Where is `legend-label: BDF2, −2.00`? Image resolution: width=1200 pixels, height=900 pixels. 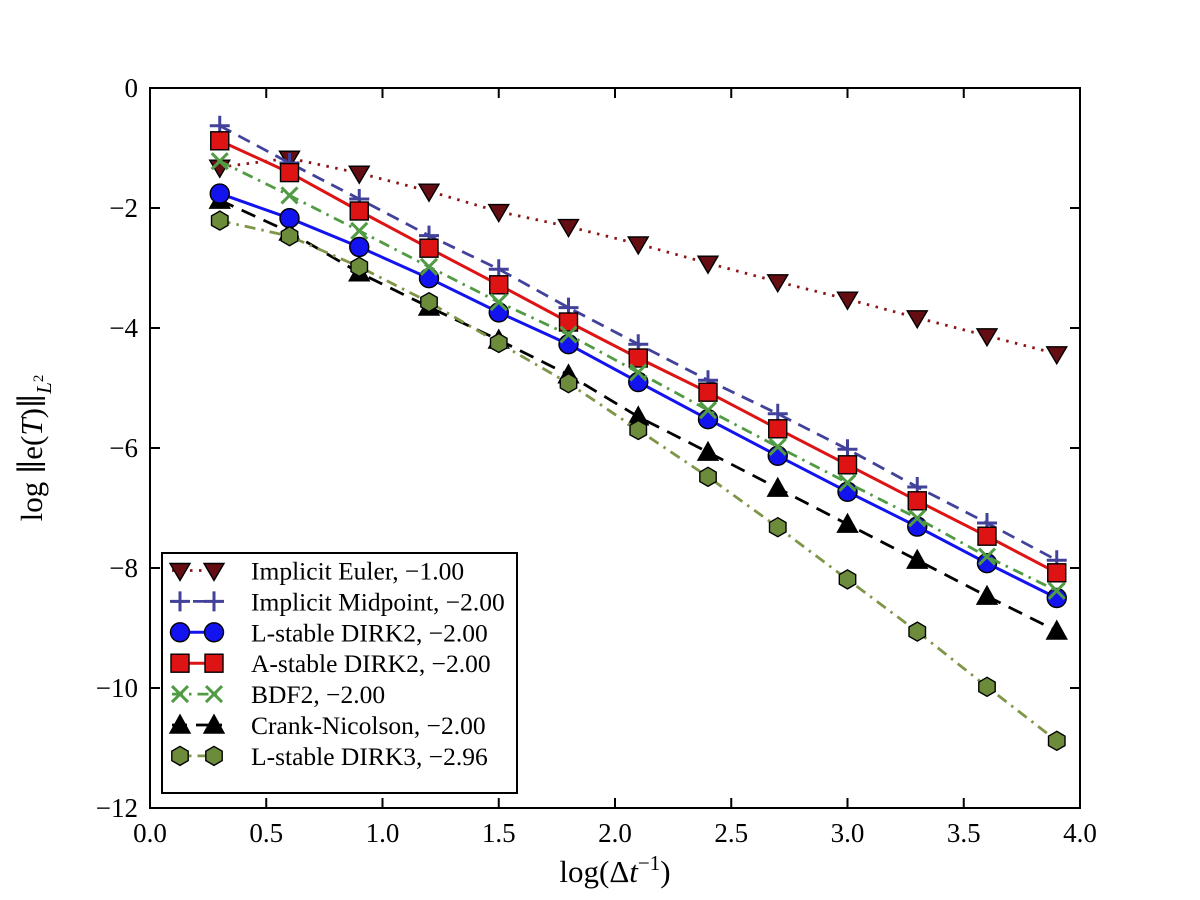 legend-label: BDF2, −2.00 is located at coordinates (318, 694).